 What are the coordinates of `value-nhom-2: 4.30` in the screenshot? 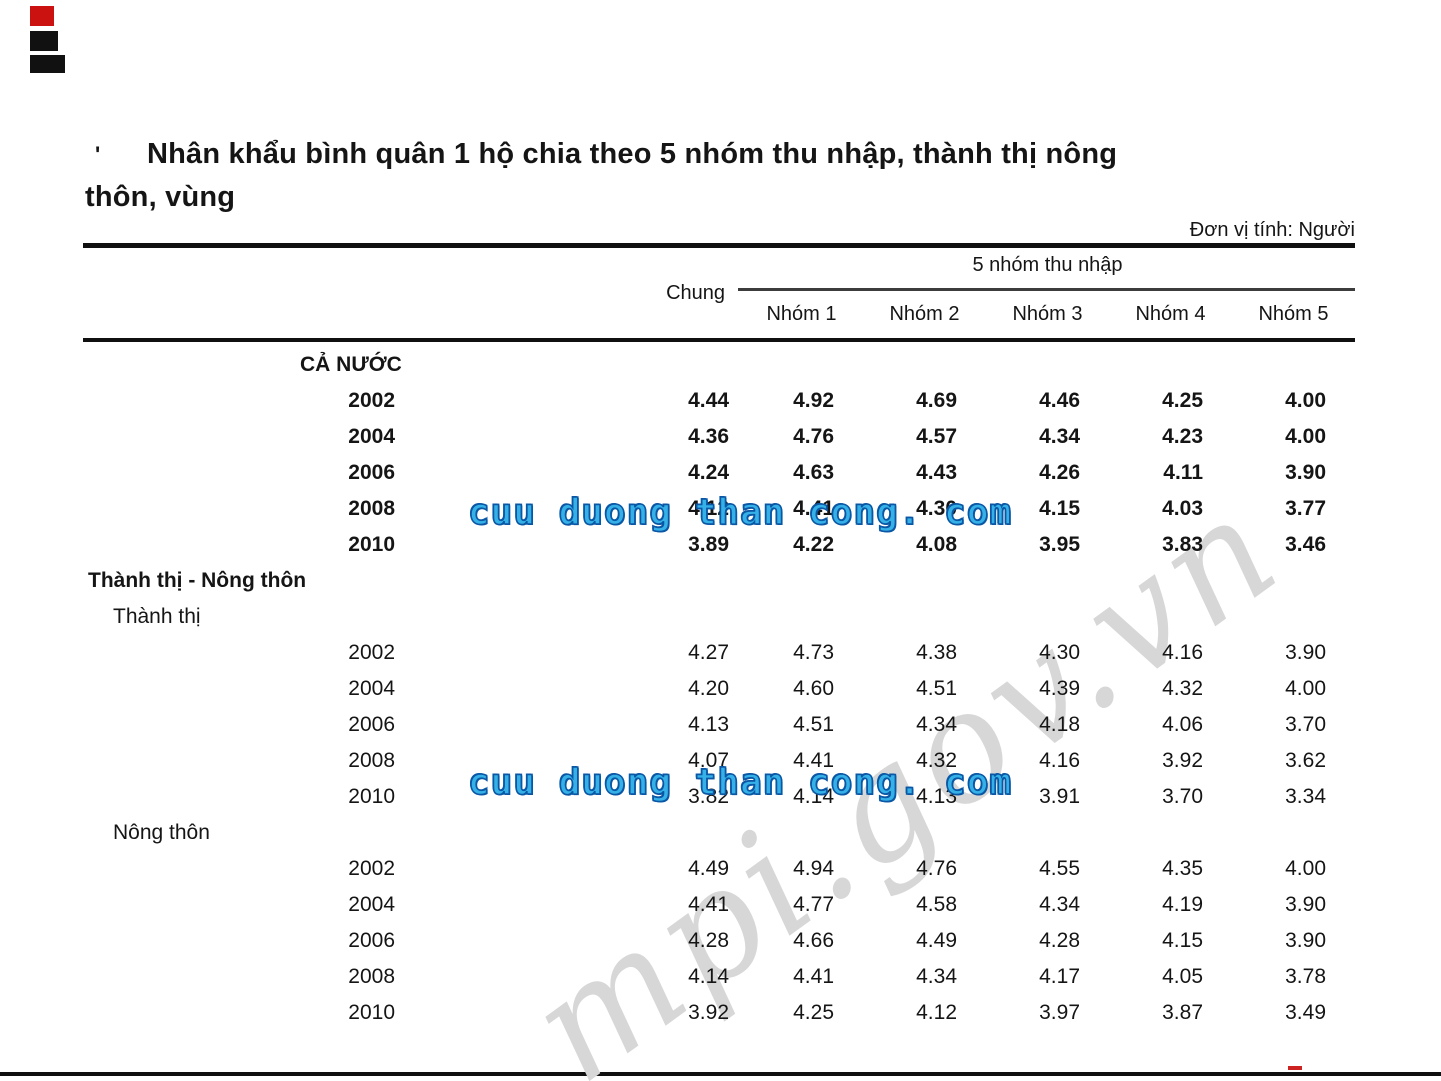 It's located at (936, 508).